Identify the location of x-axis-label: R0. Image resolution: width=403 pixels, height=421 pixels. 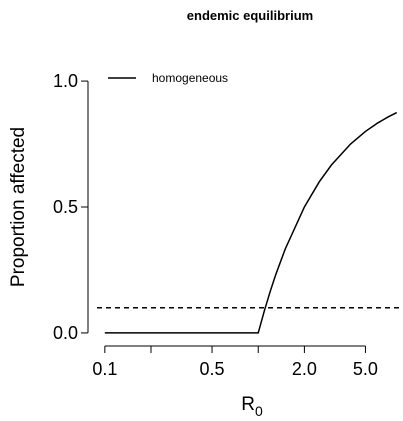
(252, 406).